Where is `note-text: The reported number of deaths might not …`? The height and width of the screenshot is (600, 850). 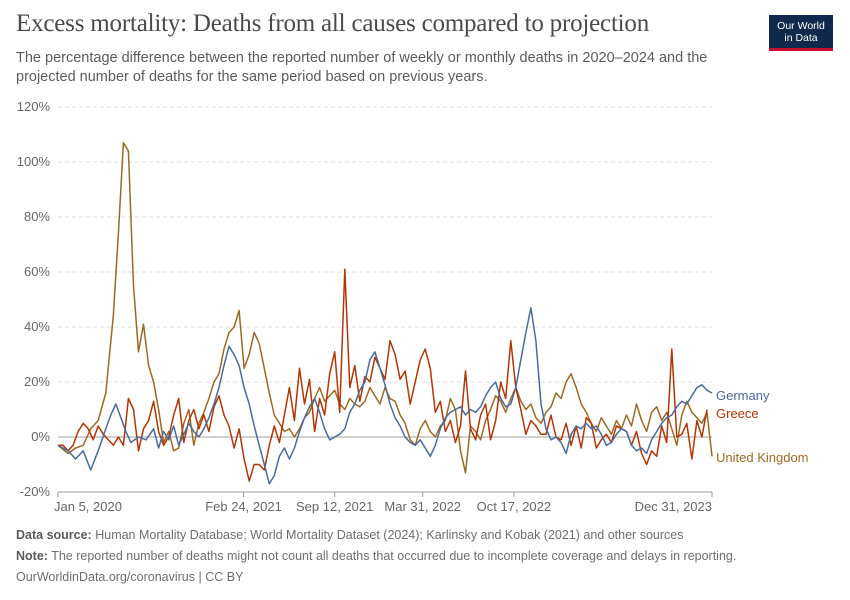
note-text: The reported number of deaths might not … is located at coordinates (394, 556).